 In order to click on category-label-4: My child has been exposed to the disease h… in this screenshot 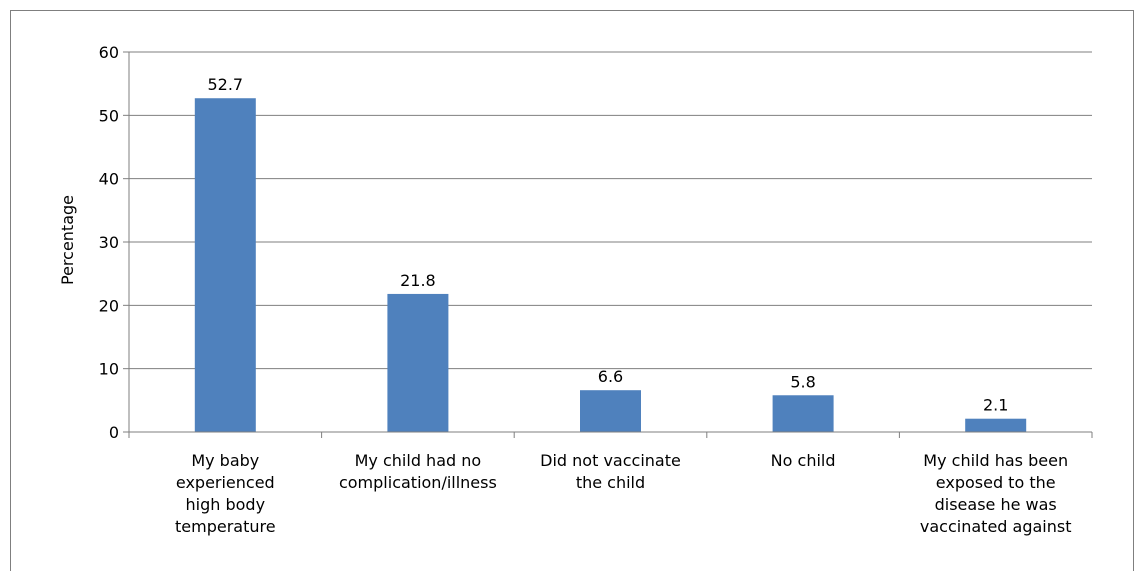, I will do `click(996, 493)`.